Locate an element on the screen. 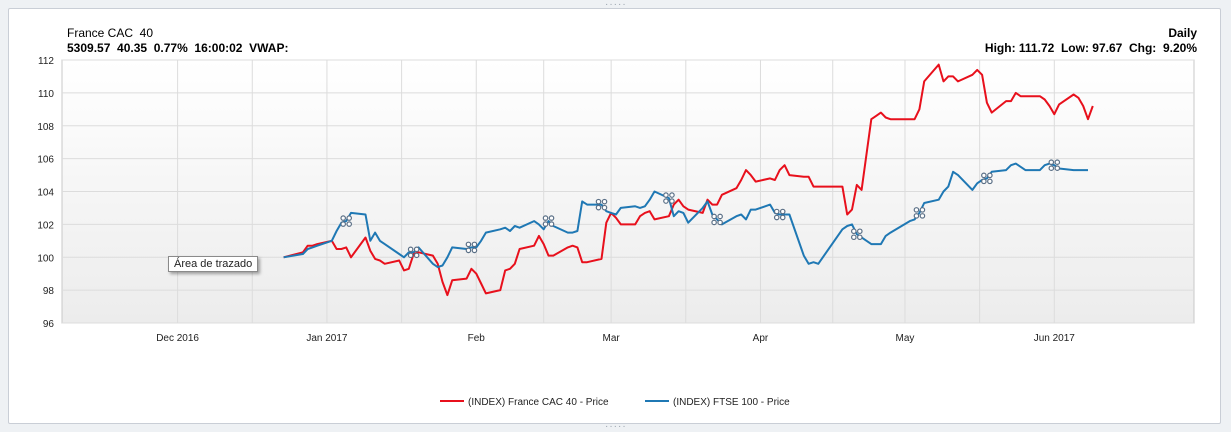 The width and height of the screenshot is (1231, 432). legend-item-cac40: (INDEX) France CAC 40 - Price is located at coordinates (524, 402).